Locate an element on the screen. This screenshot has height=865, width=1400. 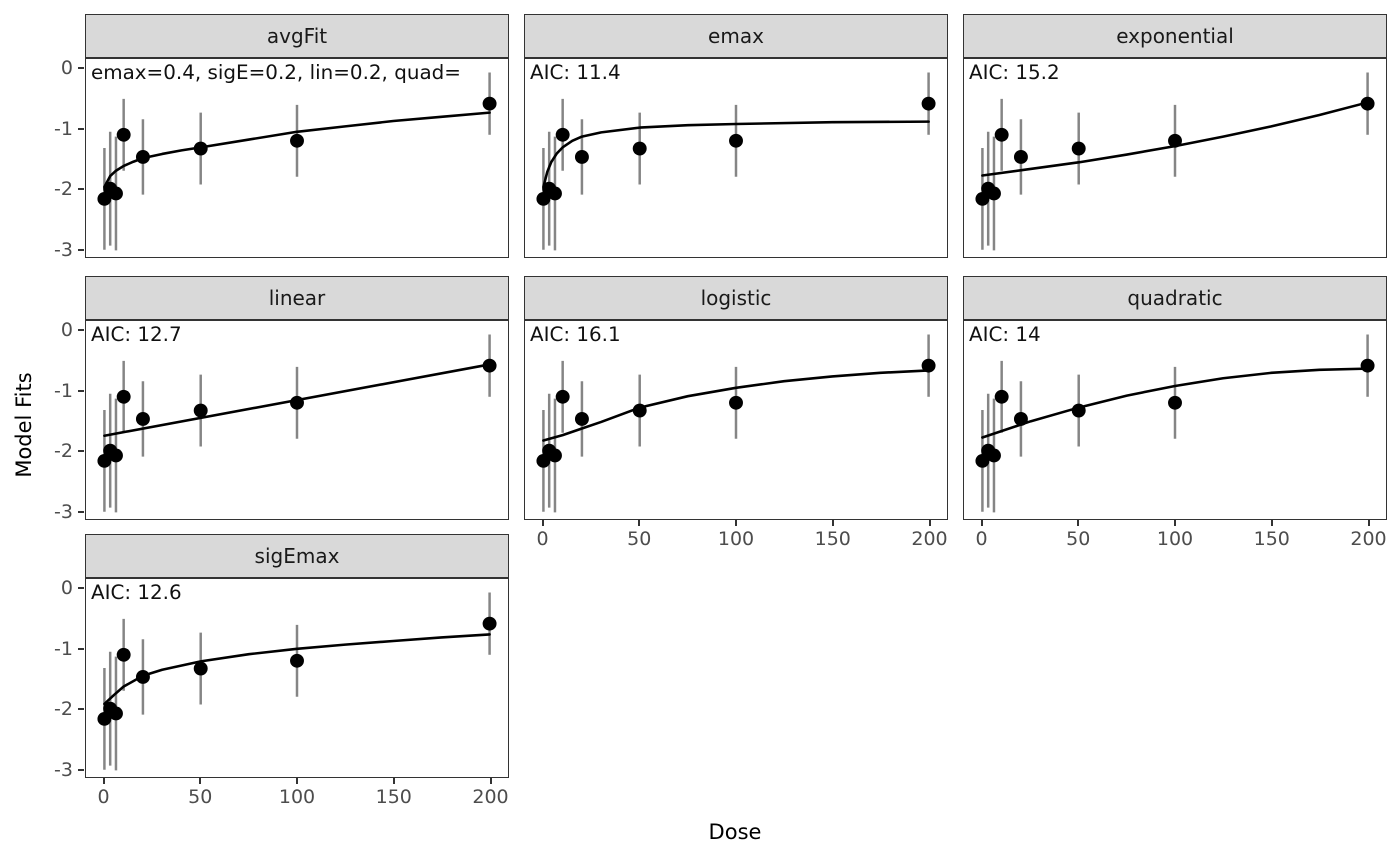
plot-panel: emax=0.4, sigE=0.2, lin=0.2, quad= is located at coordinates (297, 158).